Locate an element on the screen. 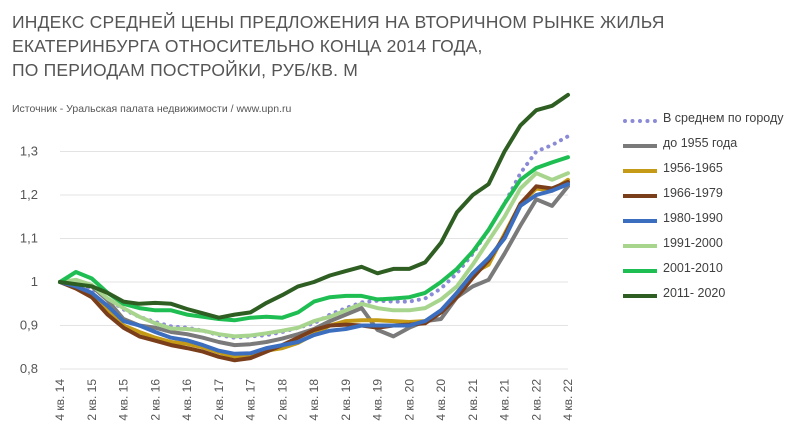 The height and width of the screenshot is (438, 800). x-tick-label: 4 кв. 18 is located at coordinates (314, 400).